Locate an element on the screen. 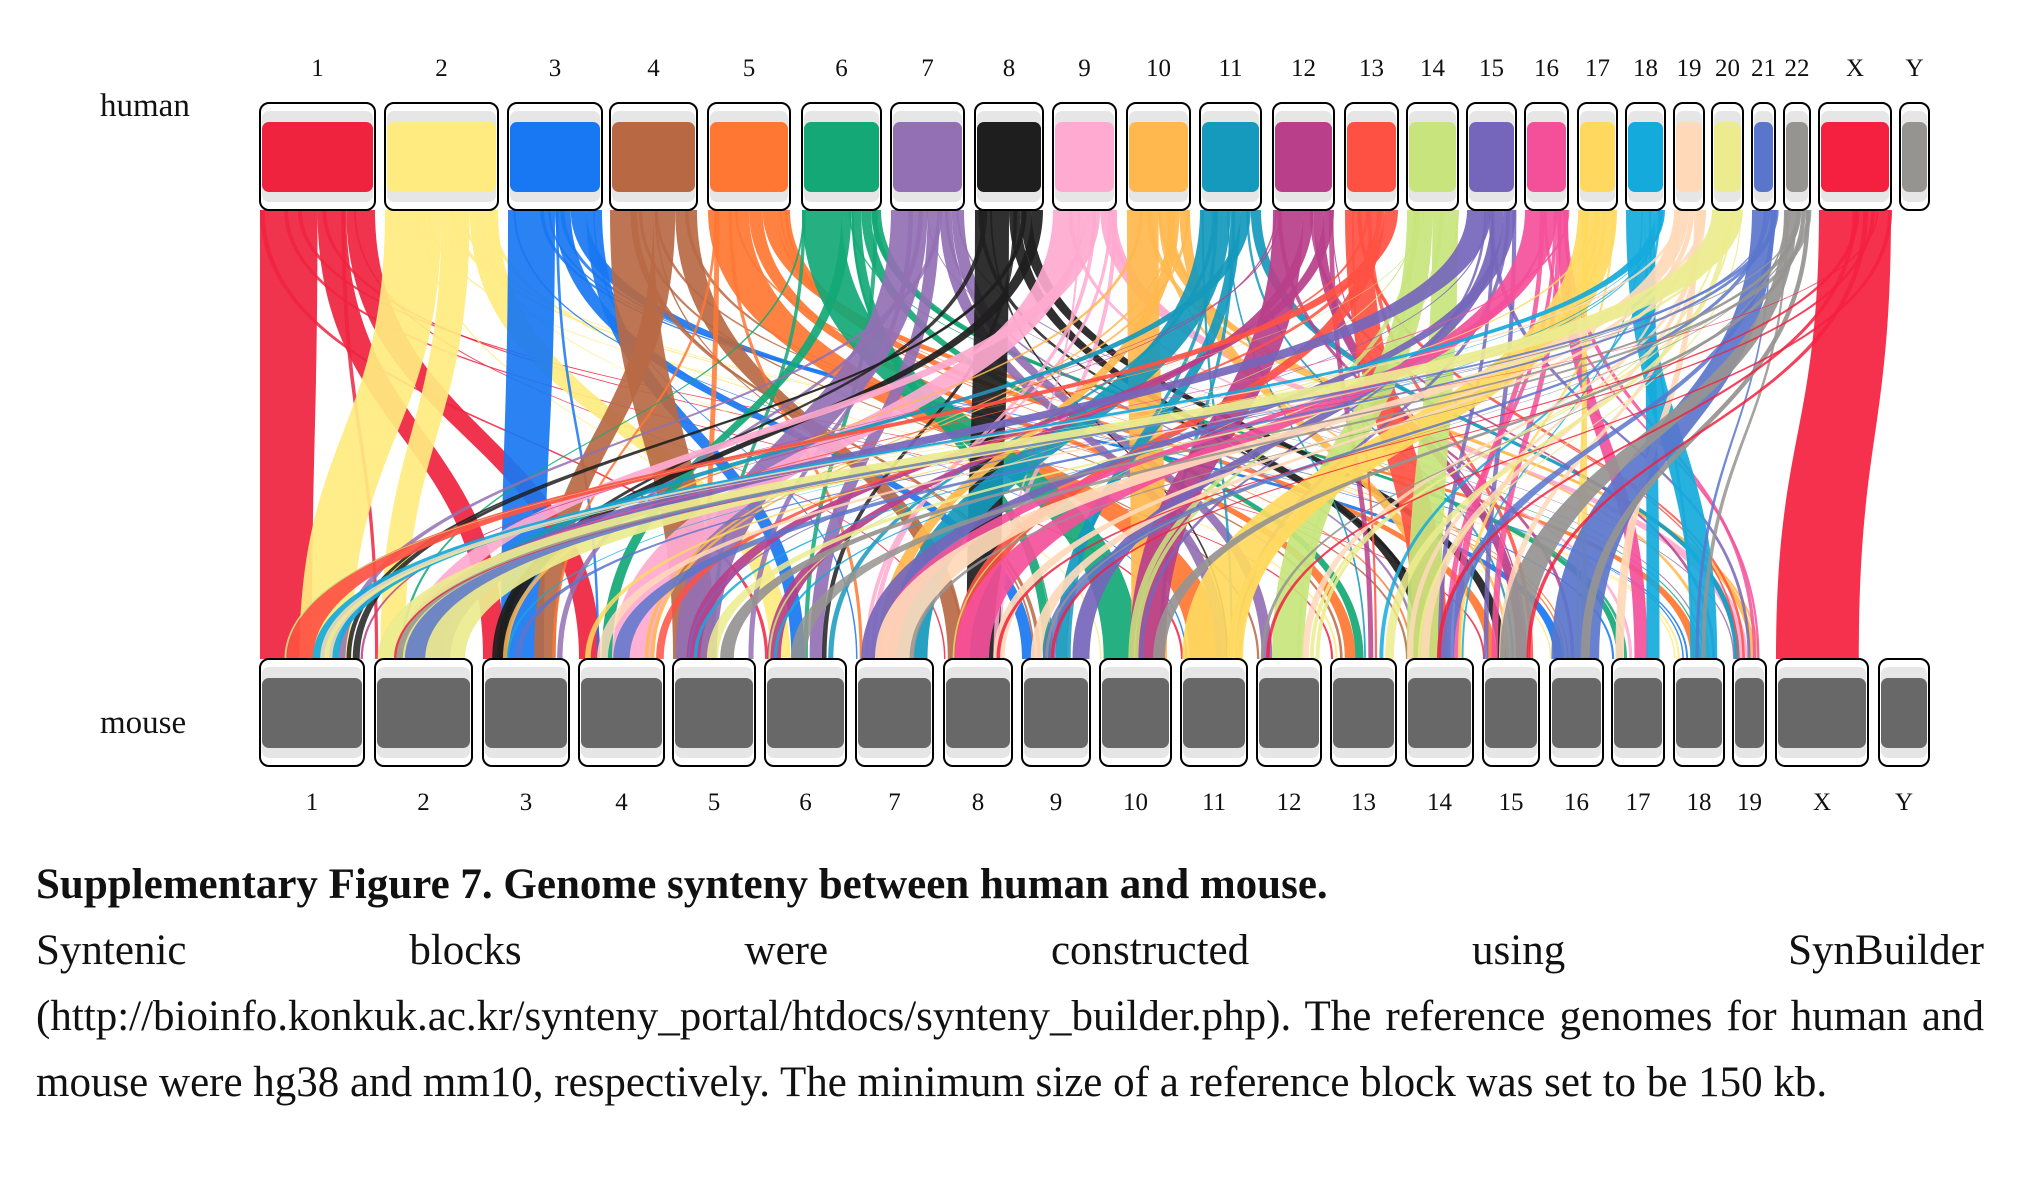 This screenshot has width=2028, height=1197. chromosome-12: 12 is located at coordinates (1289, 737).